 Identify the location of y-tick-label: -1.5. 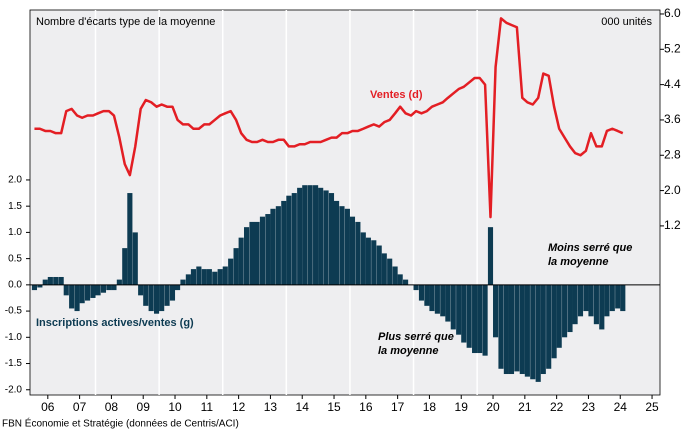
(14, 363).